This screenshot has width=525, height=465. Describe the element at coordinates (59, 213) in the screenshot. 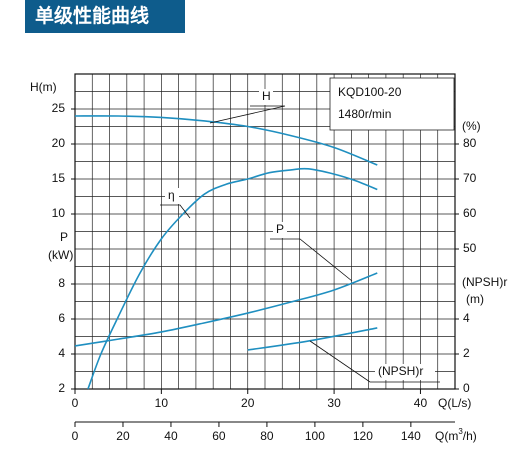

I see `y-tick-label: 10` at that location.